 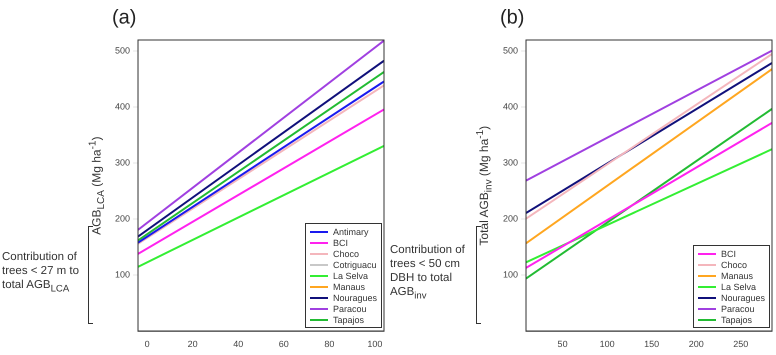 I want to click on x-tick-label: 20, so click(x=193, y=344).